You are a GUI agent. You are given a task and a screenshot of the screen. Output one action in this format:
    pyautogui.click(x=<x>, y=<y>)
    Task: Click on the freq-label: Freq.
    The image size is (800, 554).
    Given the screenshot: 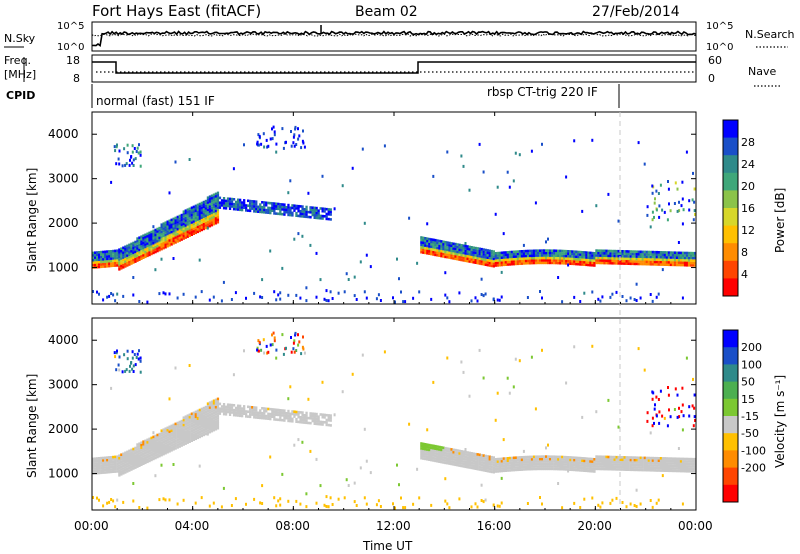 What is the action you would take?
    pyautogui.click(x=17, y=60)
    